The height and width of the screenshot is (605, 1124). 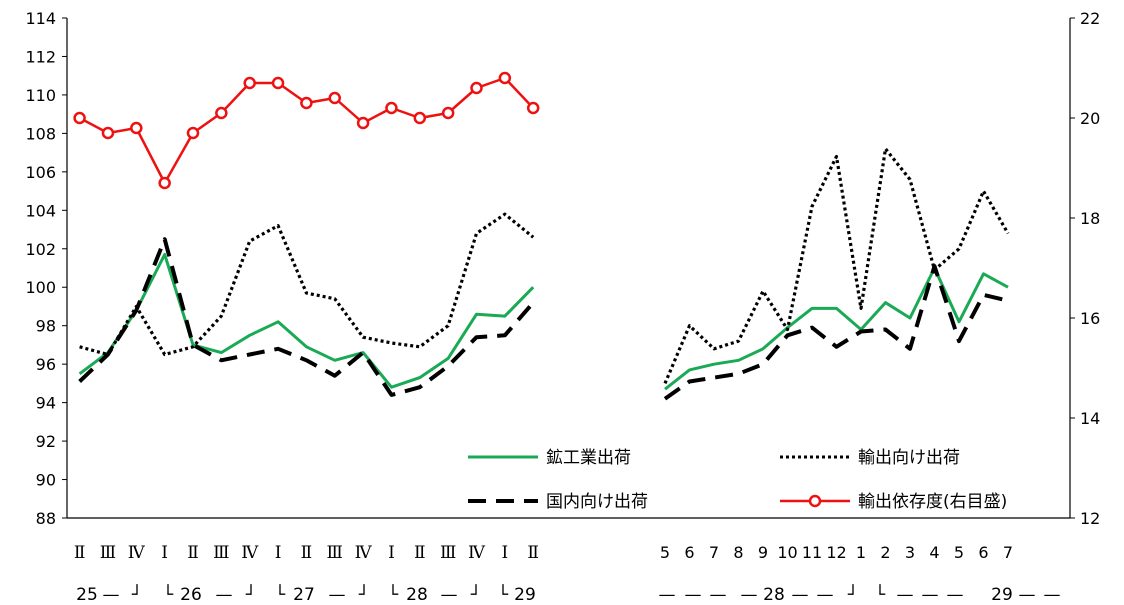 I want to click on quarter-year-label: 27, so click(x=304, y=595).